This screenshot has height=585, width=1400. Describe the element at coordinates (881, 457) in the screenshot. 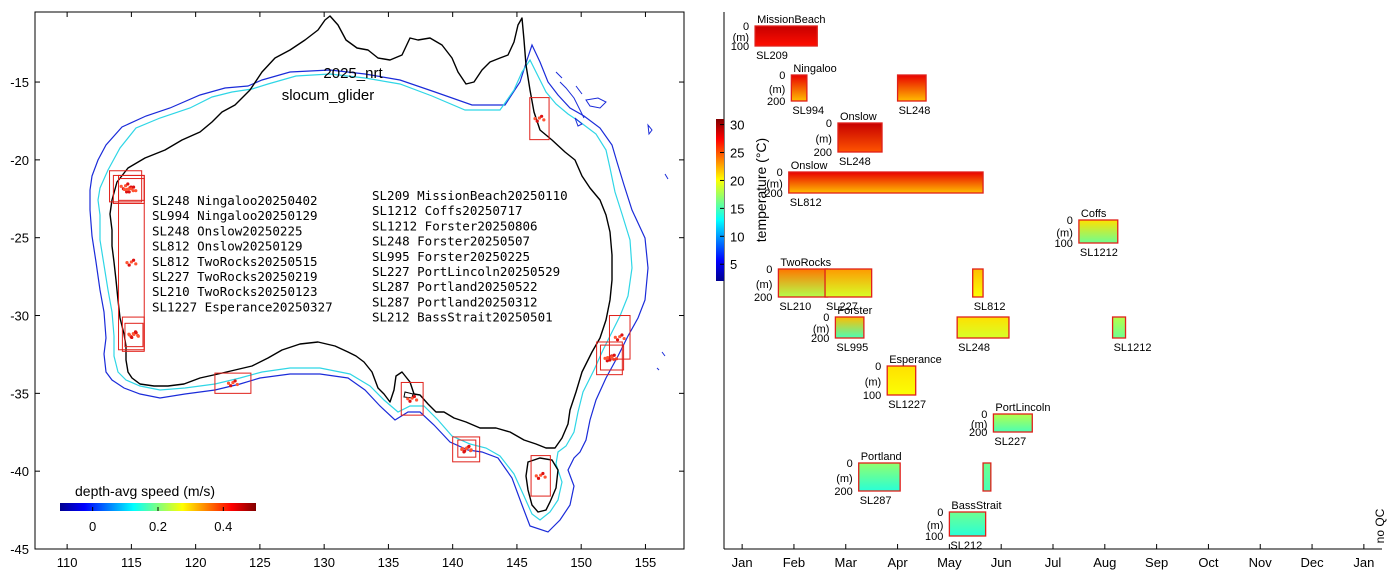

I see `deployment-site-label: Portland` at that location.